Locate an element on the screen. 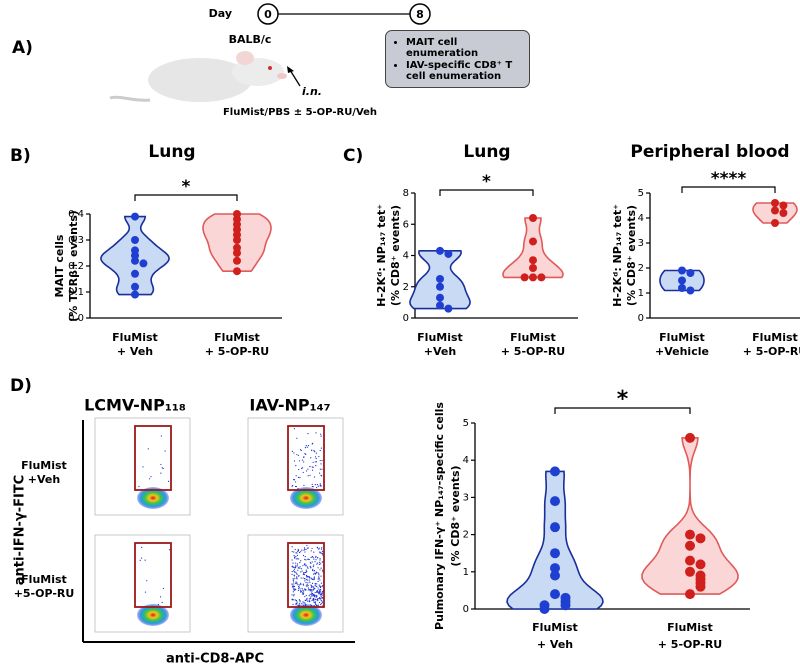  flow-population is located at coordinates (306, 498).